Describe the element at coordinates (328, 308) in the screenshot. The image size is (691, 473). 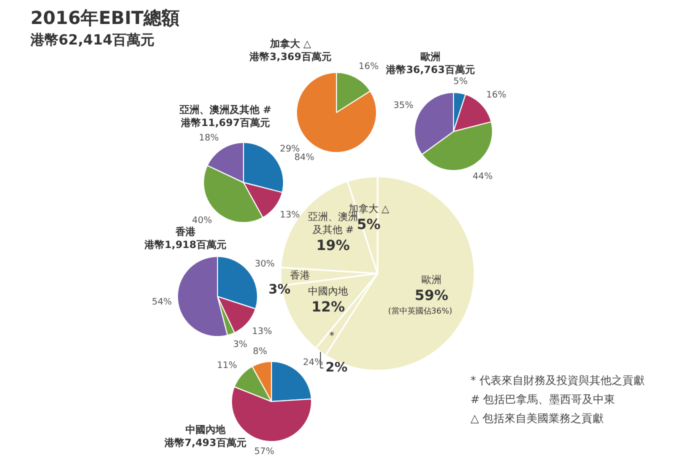
I see `data-label: 12%` at that location.